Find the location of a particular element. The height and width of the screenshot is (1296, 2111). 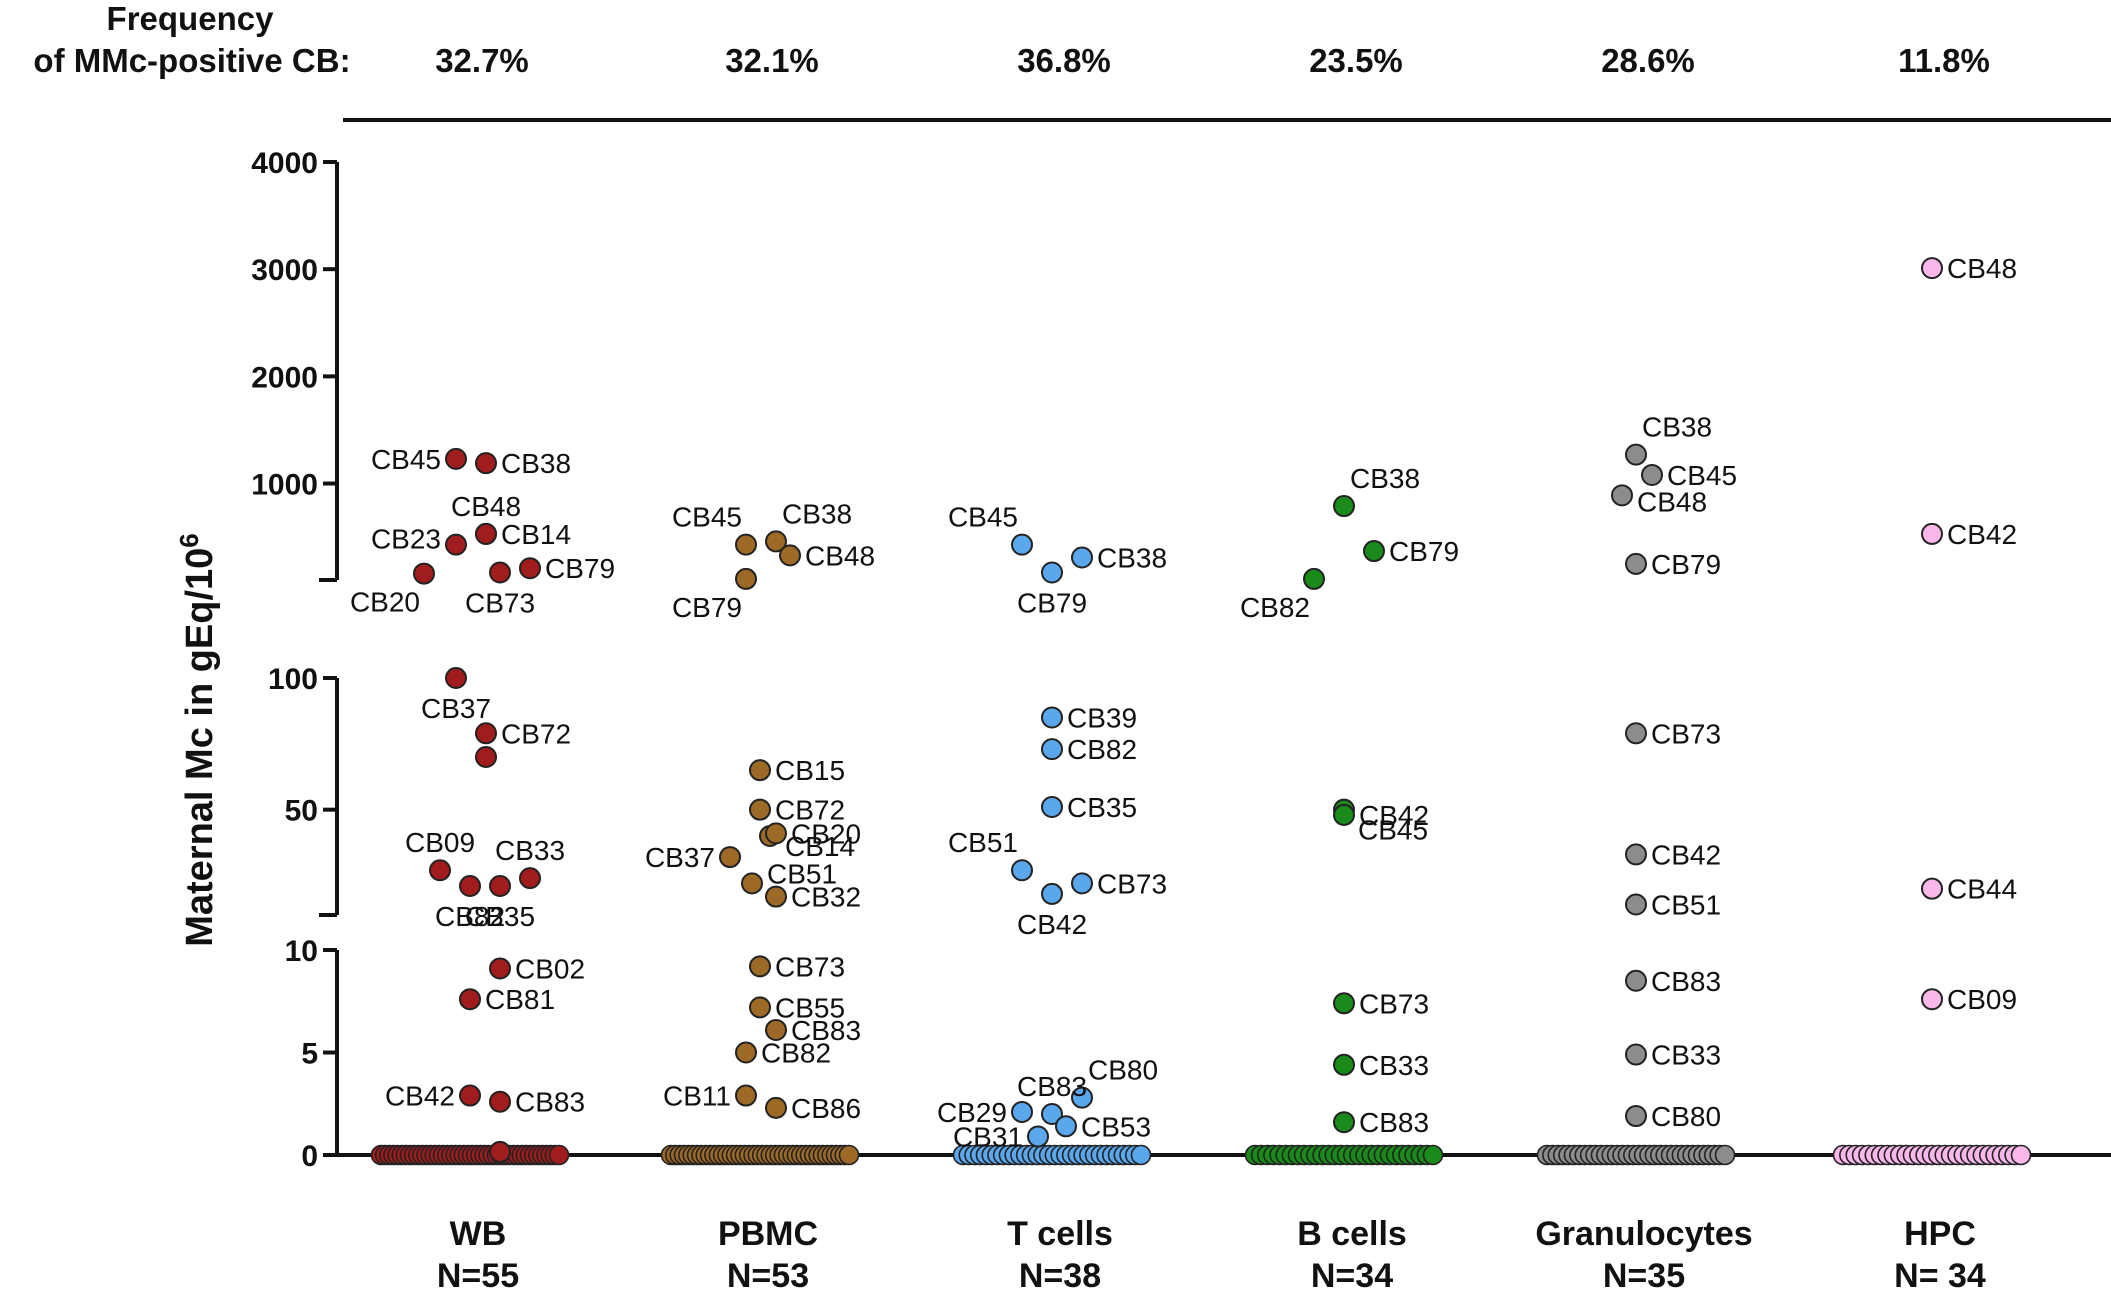

y-tick-label: 2000 is located at coordinates (284, 377).